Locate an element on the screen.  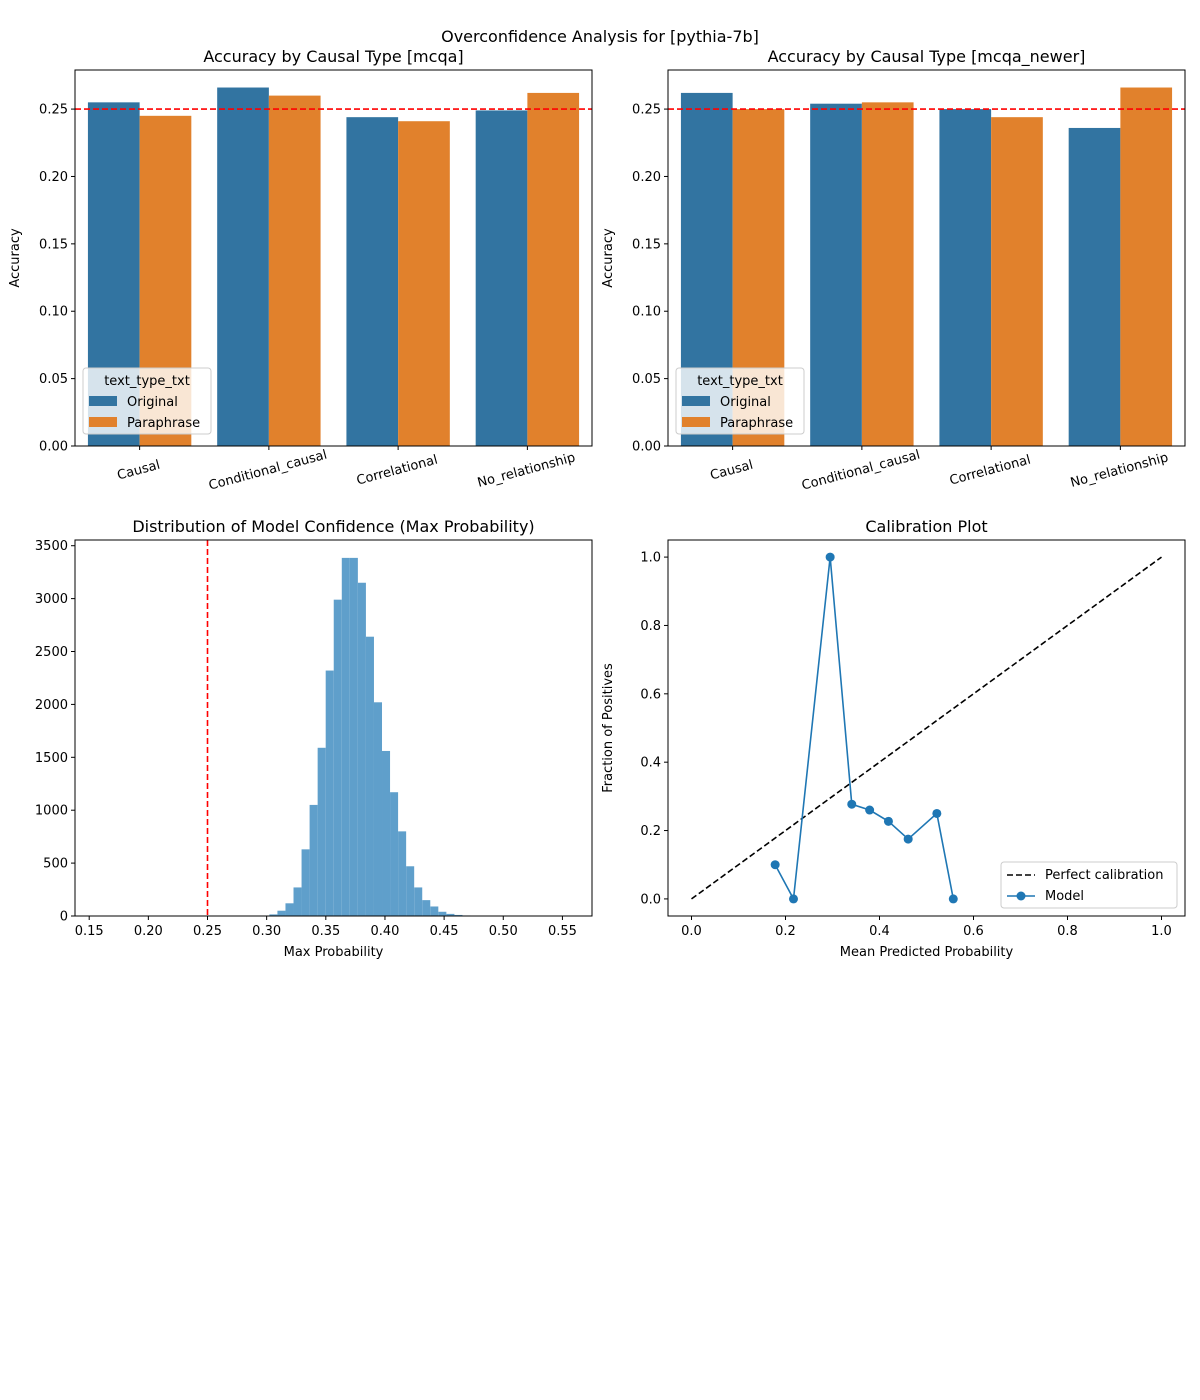
x-tick-label: Causal is located at coordinates (139, 471).